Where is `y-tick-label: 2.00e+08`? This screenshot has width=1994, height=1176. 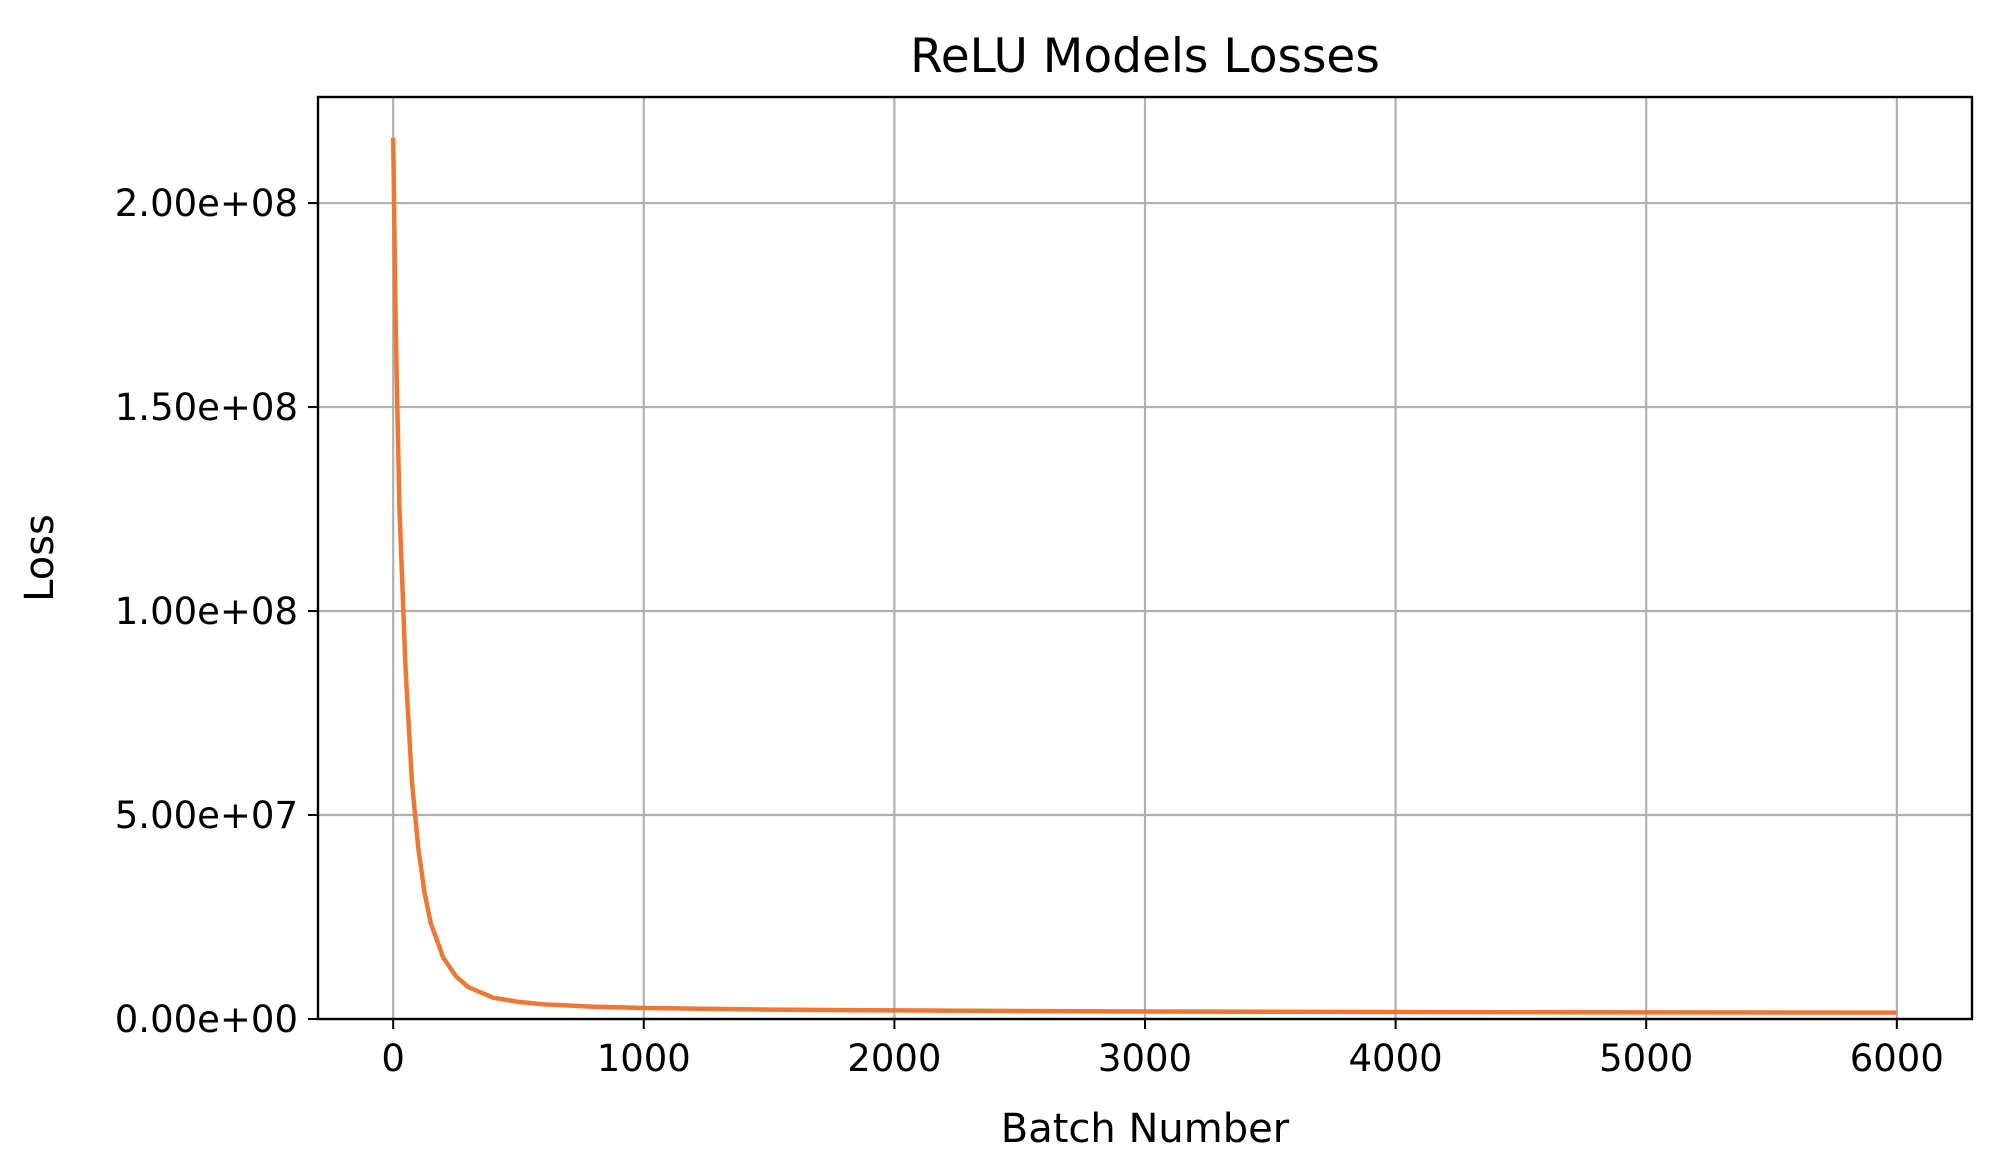
y-tick-label: 2.00e+08 is located at coordinates (206, 203).